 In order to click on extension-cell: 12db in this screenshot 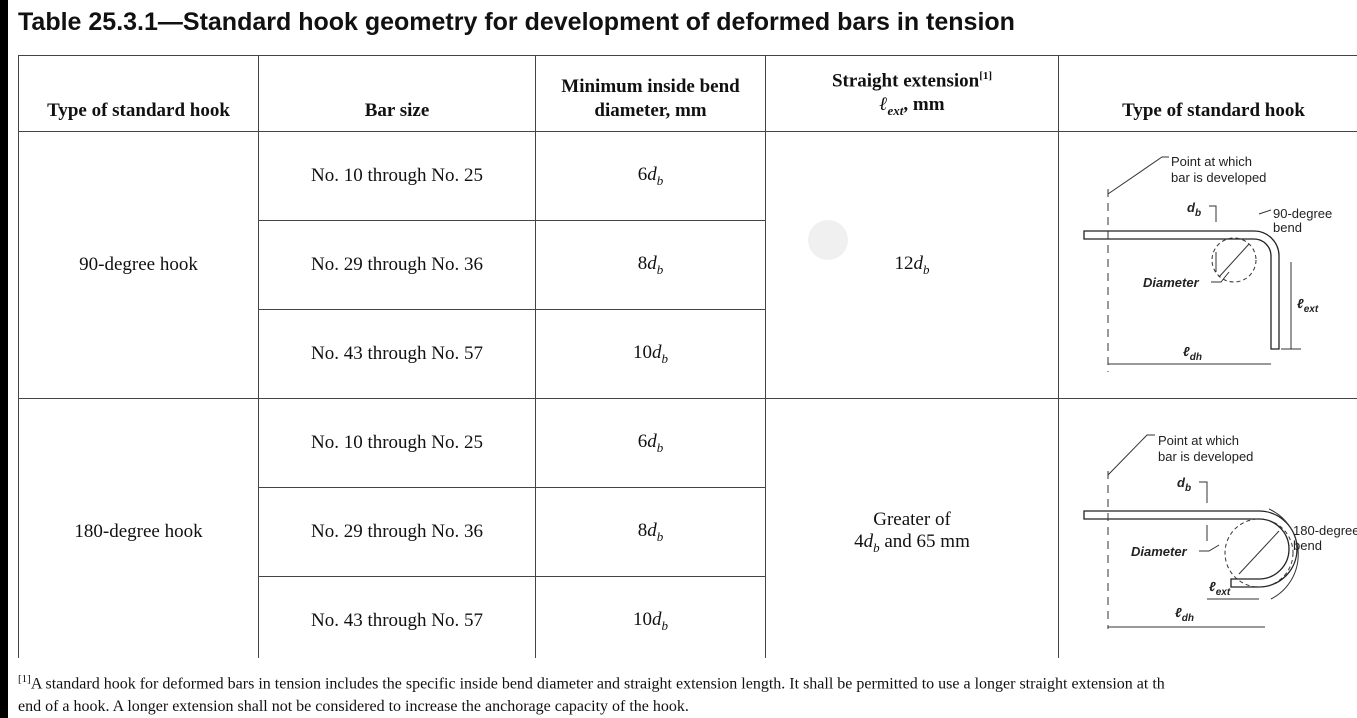, I will do `click(912, 265)`.